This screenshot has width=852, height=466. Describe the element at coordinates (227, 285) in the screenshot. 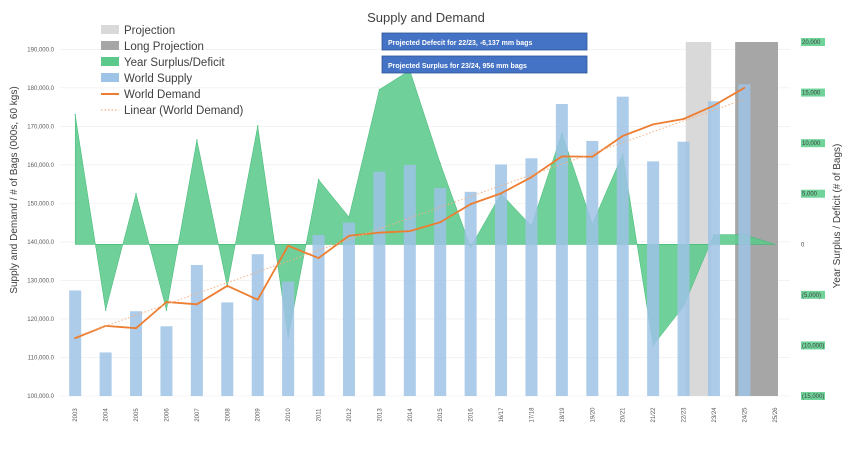

I see `demand-point-2008` at that location.